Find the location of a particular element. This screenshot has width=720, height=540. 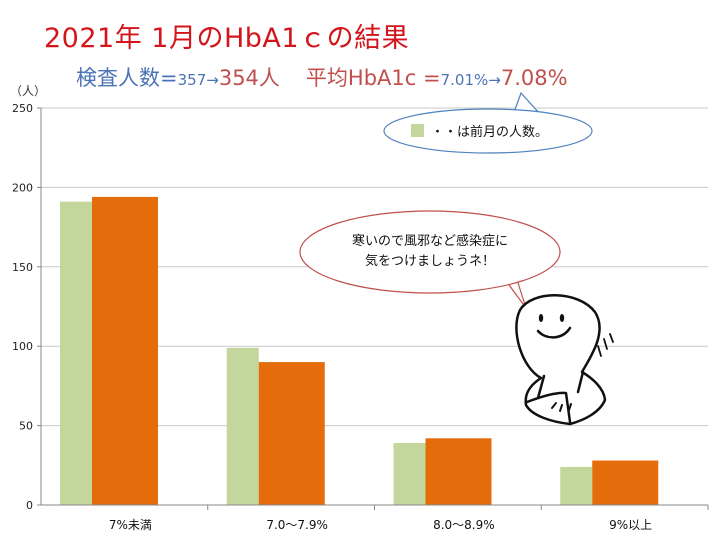

x-category-label: 7%未満 is located at coordinates (130, 525).